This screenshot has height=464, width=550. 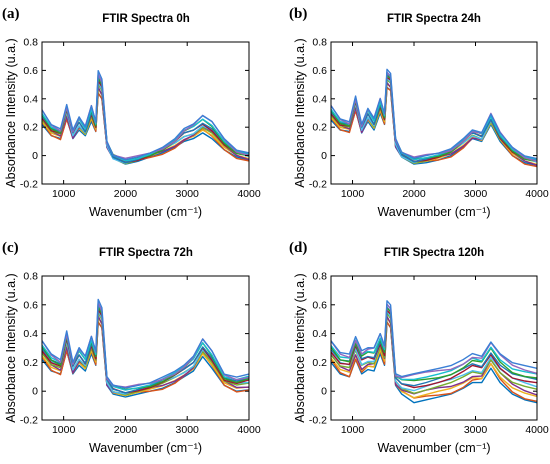 I want to click on panel-label: (b), so click(x=298, y=14).